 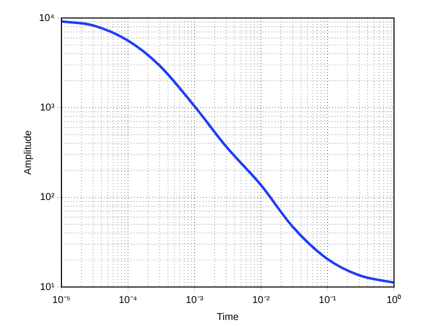 What do you see at coordinates (28, 152) in the screenshot?
I see `y-axis-title: Amplitude` at bounding box center [28, 152].